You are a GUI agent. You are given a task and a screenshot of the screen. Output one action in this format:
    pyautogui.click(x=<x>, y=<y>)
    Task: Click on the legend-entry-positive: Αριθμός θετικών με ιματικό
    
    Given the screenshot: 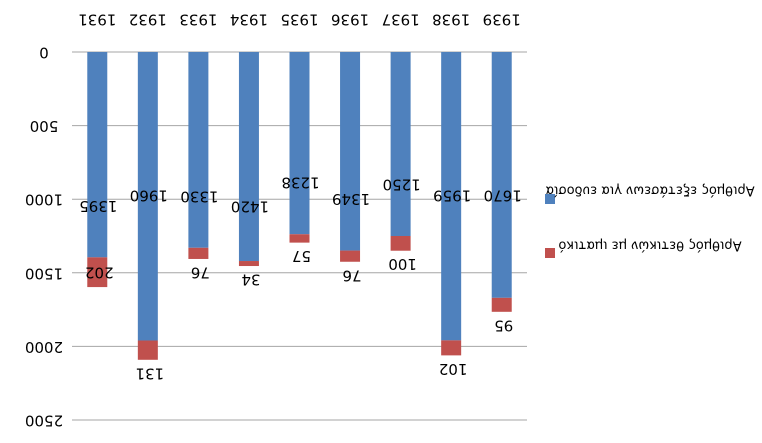 What is the action you would take?
    pyautogui.click(x=649, y=245)
    